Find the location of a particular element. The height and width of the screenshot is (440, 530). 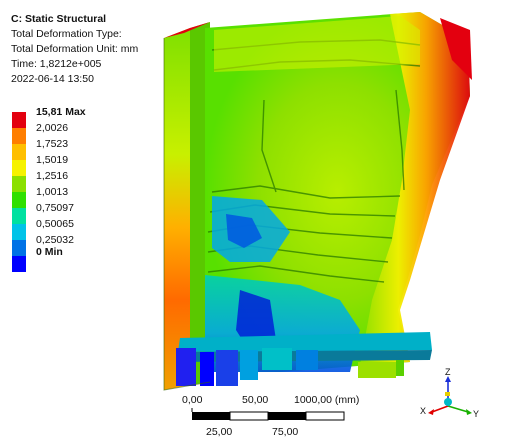

scale-label: 0,00 is located at coordinates (192, 400).